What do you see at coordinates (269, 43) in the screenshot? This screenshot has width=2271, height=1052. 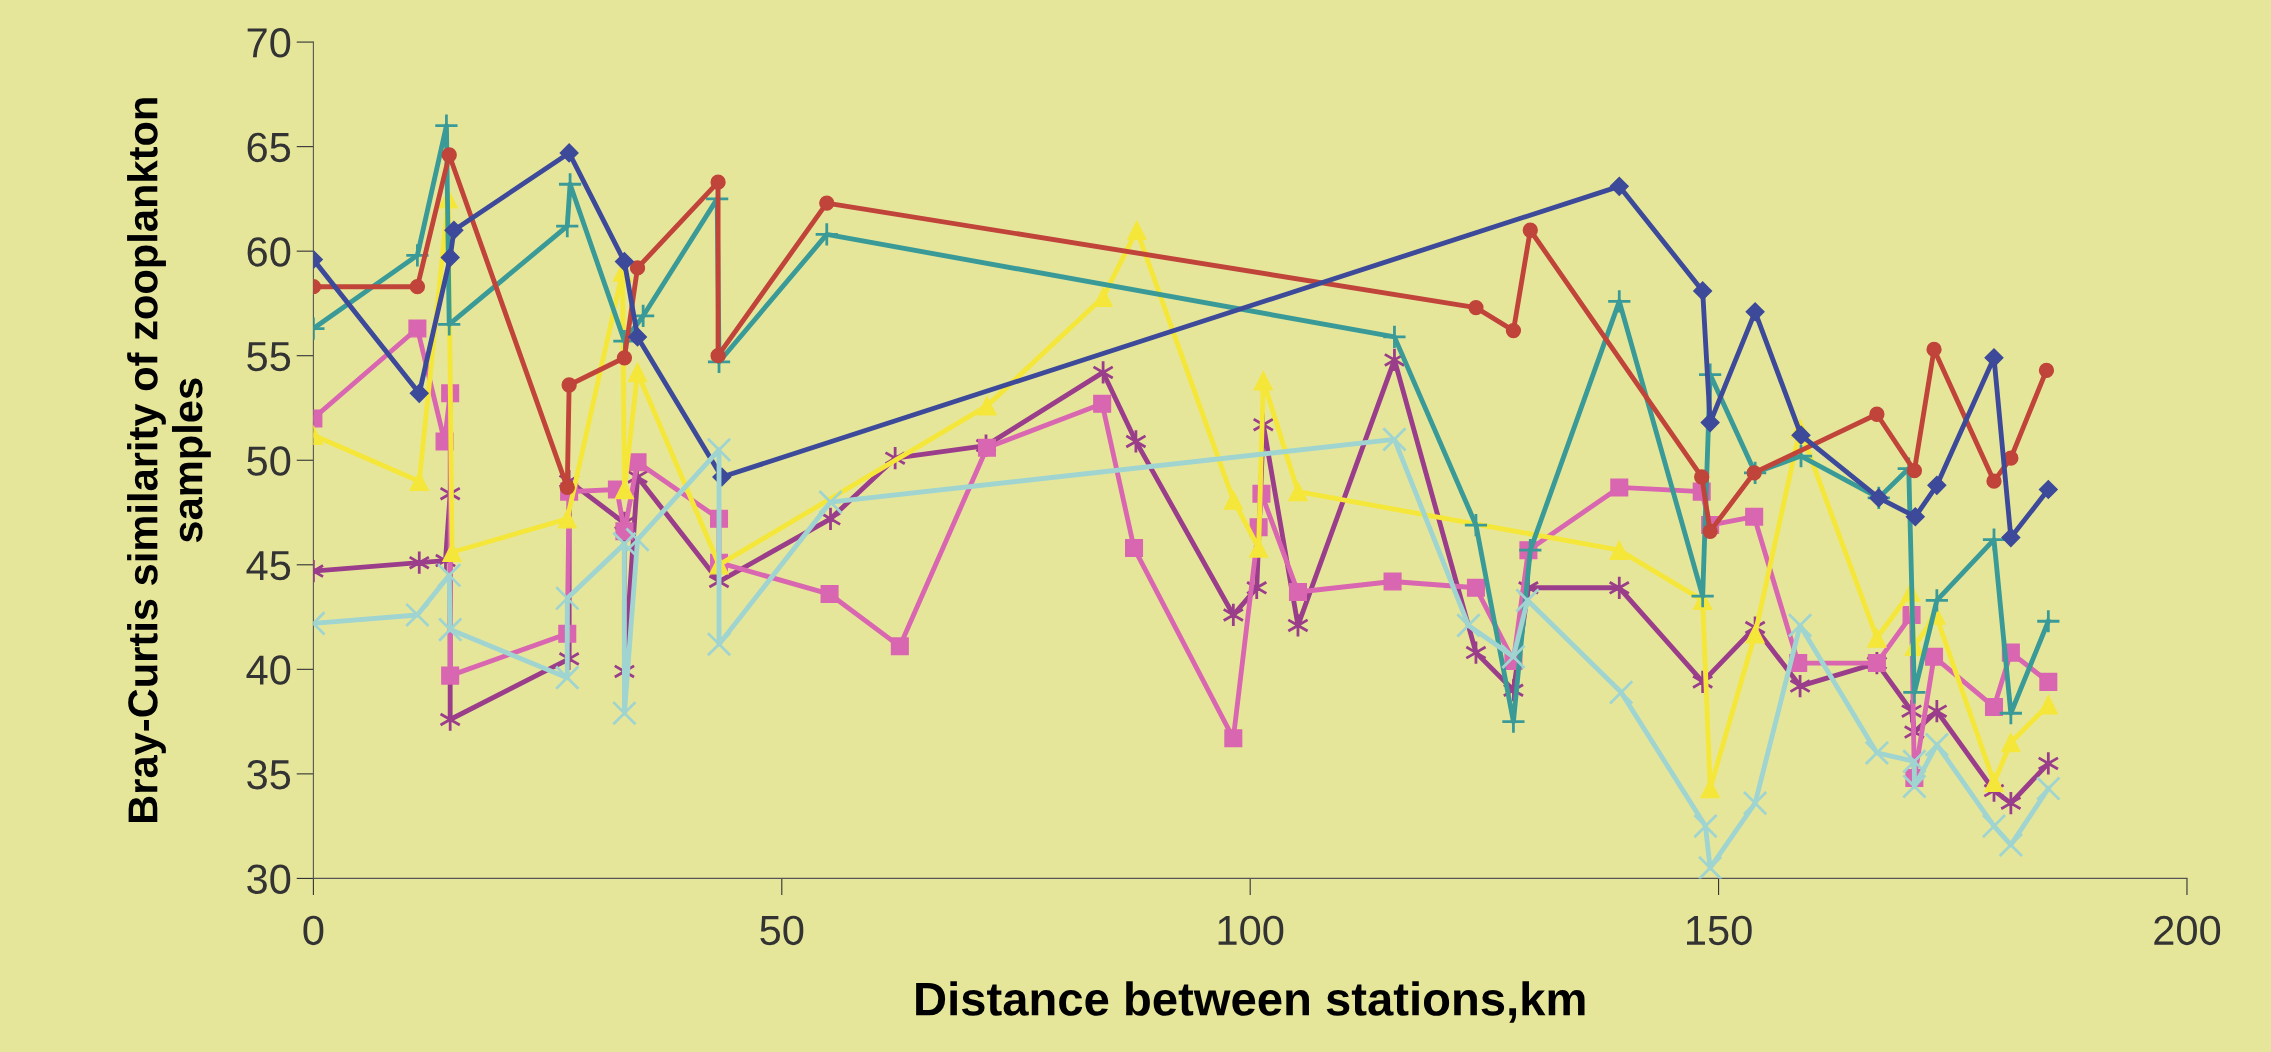 I see `y-tick-label: 70` at bounding box center [269, 43].